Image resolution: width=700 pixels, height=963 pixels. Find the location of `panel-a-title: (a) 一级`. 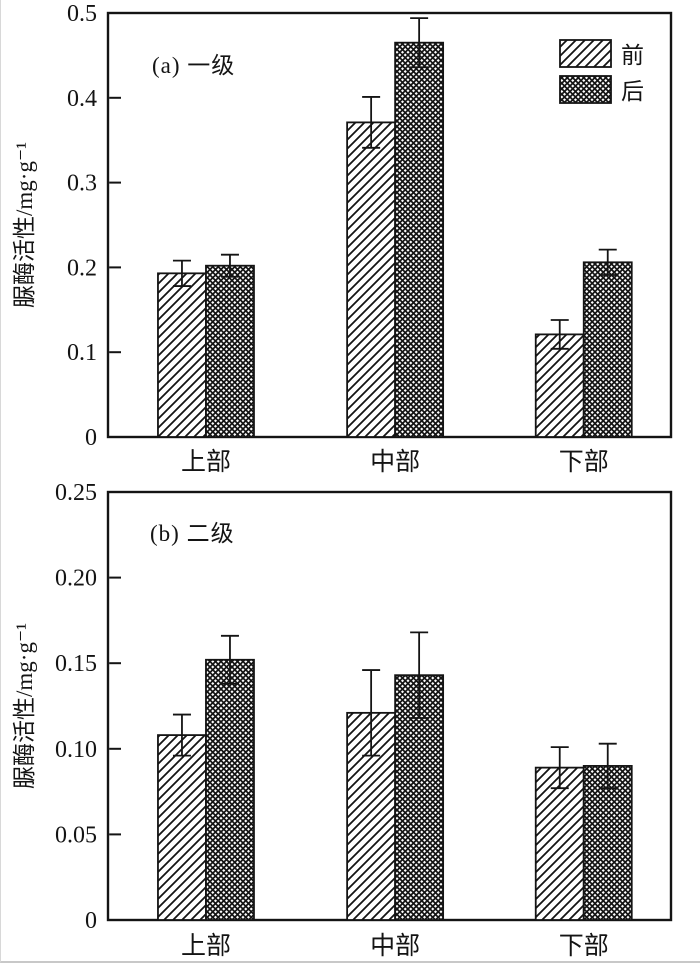

panel-a-title: (a) 一级 is located at coordinates (194, 65).